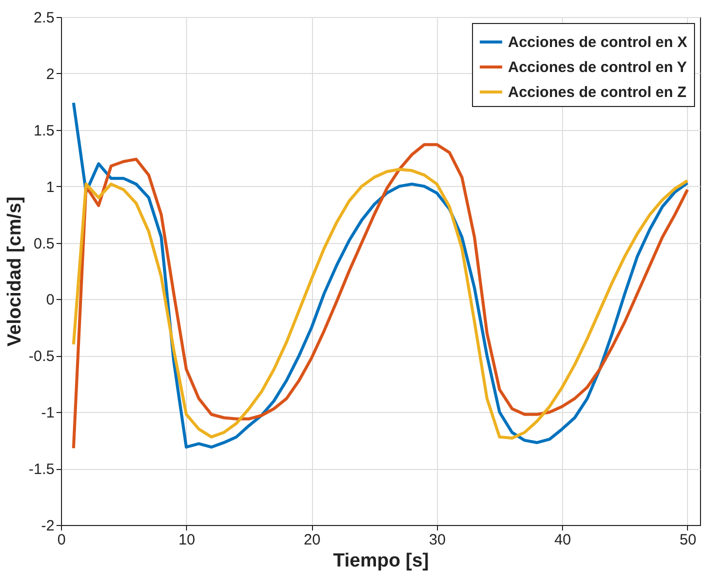 This screenshot has width=709, height=580. Describe the element at coordinates (15, 271) in the screenshot. I see `y-axis-title: Velocidad [cm/s]` at that location.